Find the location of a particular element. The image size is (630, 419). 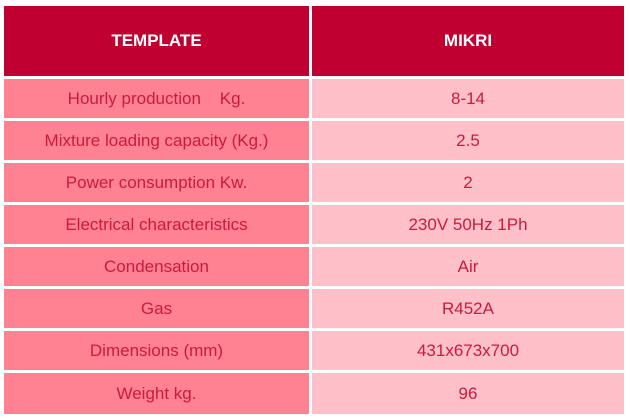

table-row: Power consumption Kw. 2 is located at coordinates (314, 184).